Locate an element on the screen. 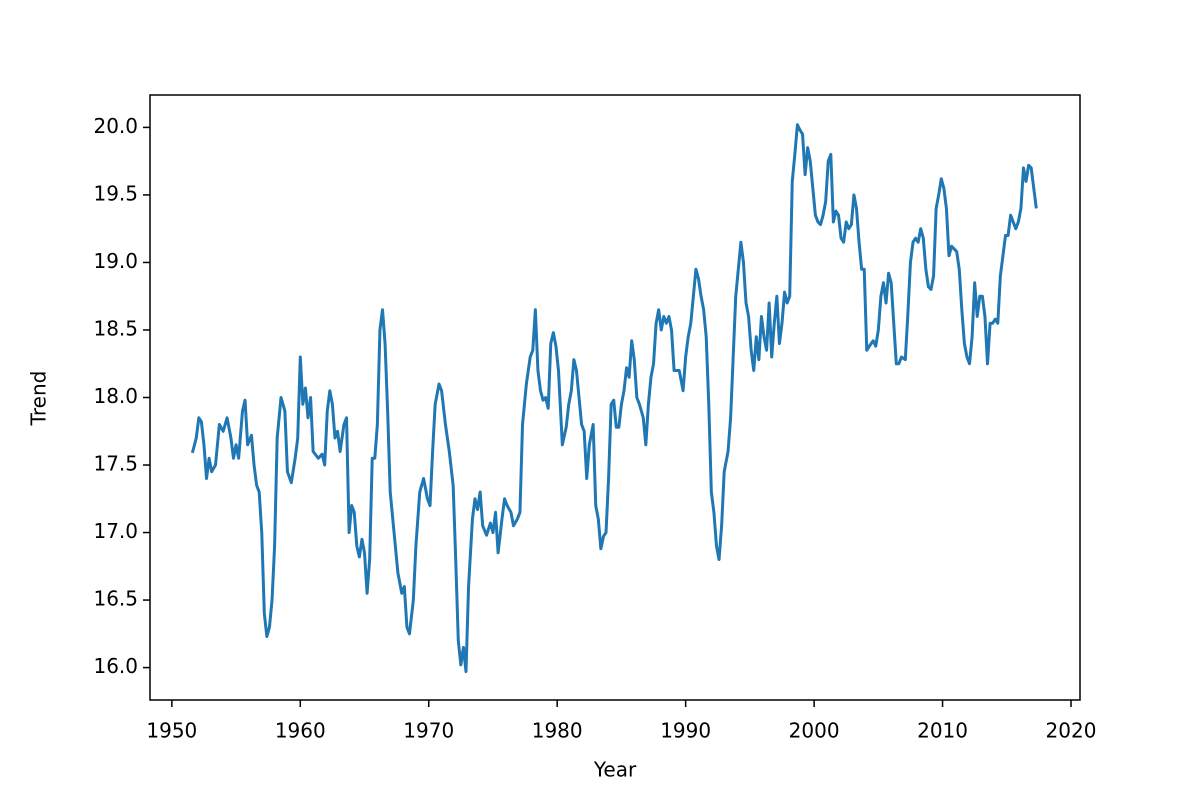  x-tick-label: 1980 is located at coordinates (557, 731).